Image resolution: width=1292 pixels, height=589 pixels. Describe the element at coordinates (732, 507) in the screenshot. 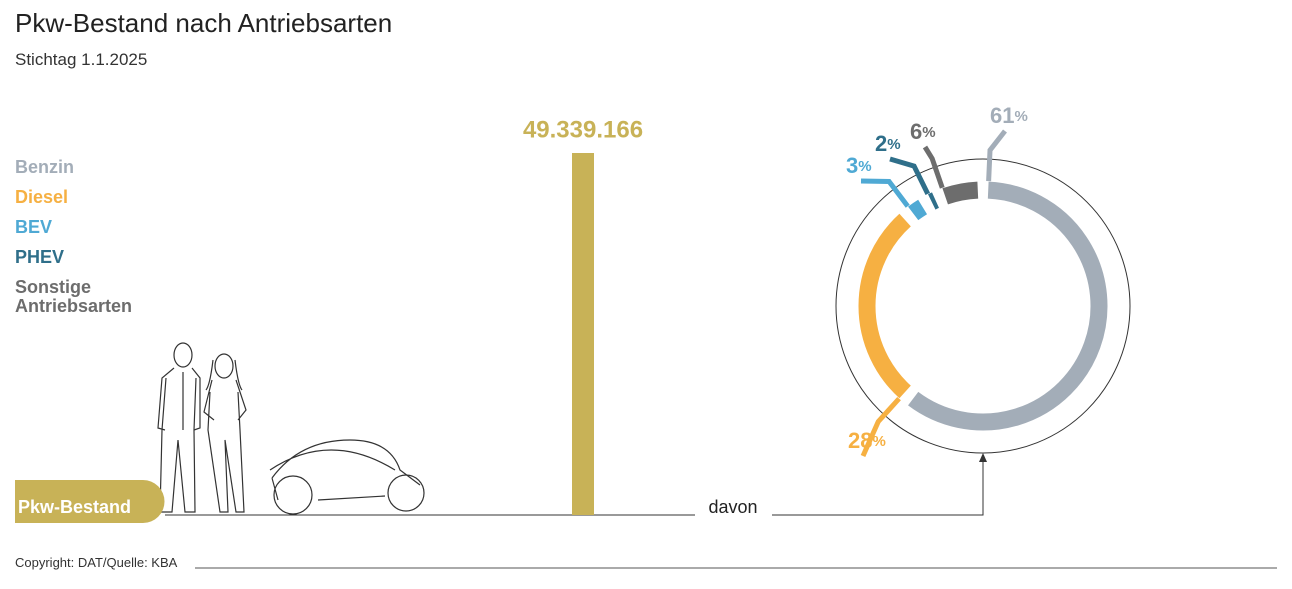

I see `annotation: davon` at that location.